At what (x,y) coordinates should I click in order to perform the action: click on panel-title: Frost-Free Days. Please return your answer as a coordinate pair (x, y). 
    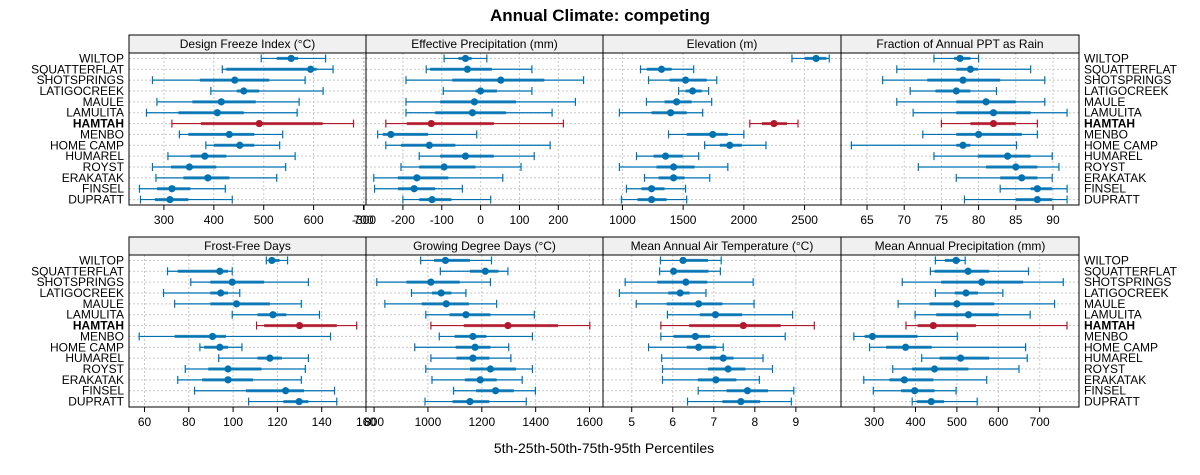
    Looking at the image, I should click on (247, 246).